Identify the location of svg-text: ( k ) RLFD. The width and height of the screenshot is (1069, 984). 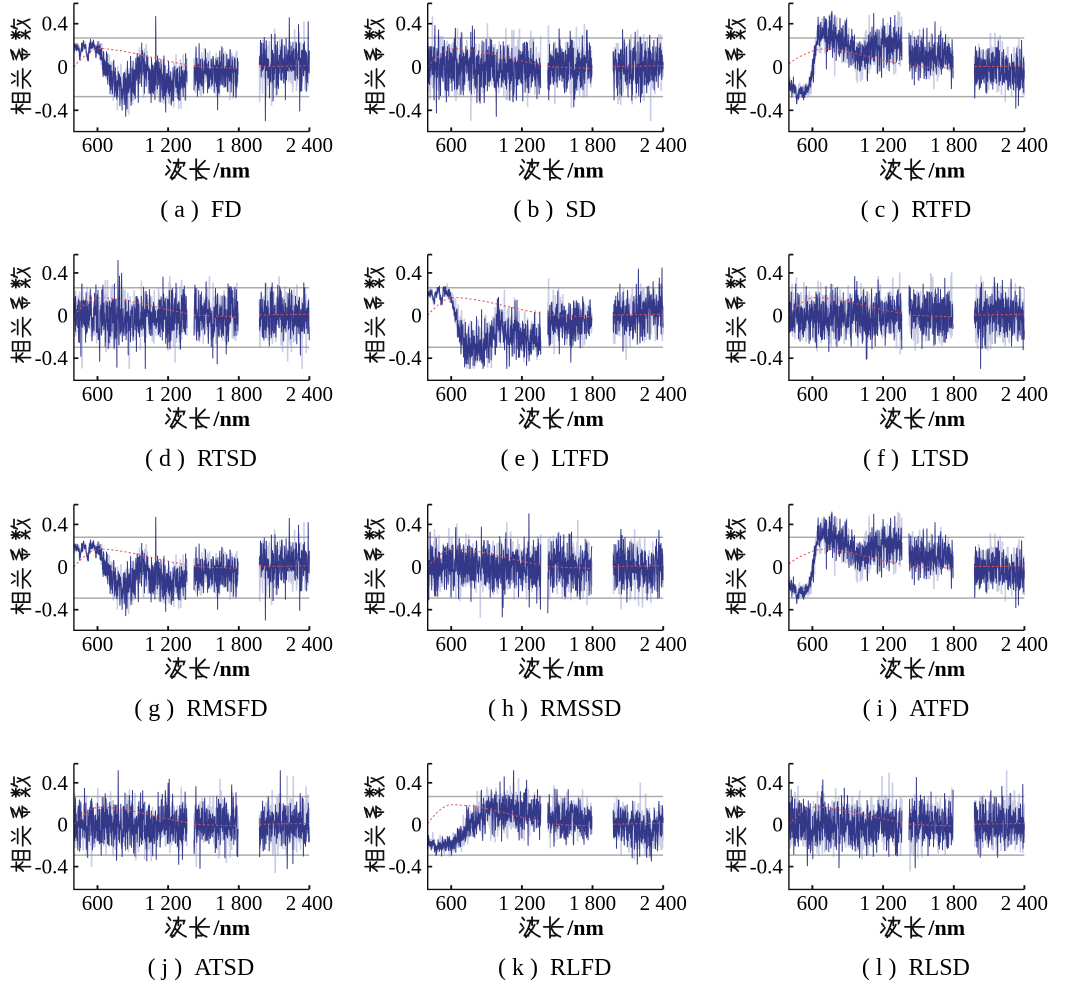
(554, 968).